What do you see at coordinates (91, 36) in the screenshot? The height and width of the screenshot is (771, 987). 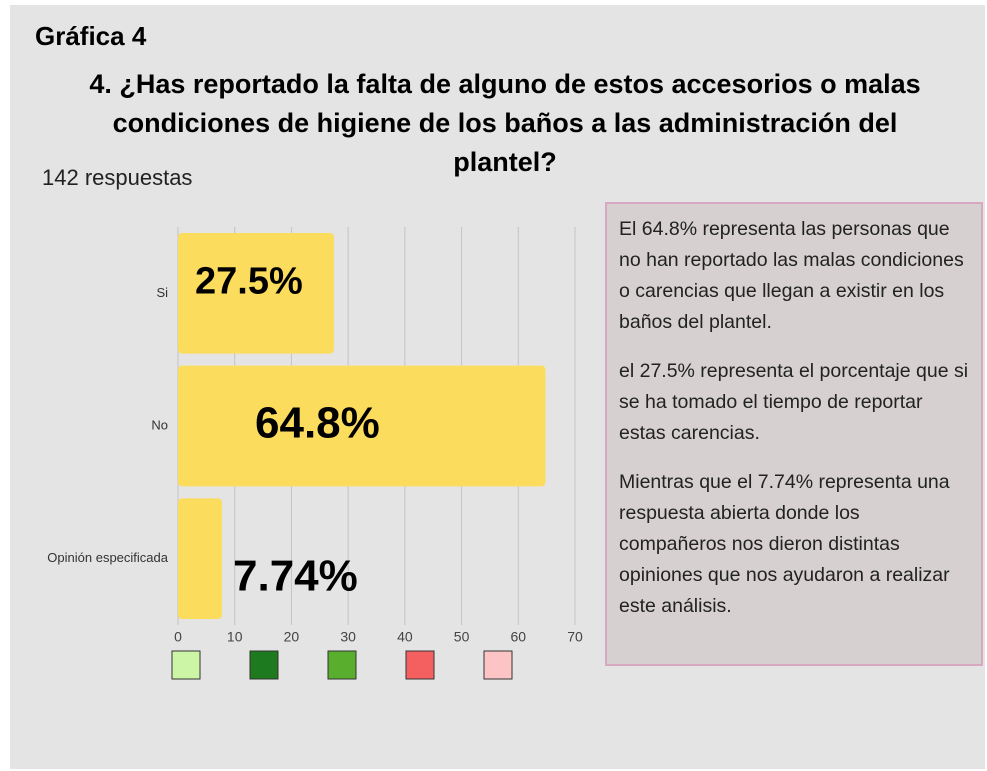 I see `chart-label: Gráfica 4` at bounding box center [91, 36].